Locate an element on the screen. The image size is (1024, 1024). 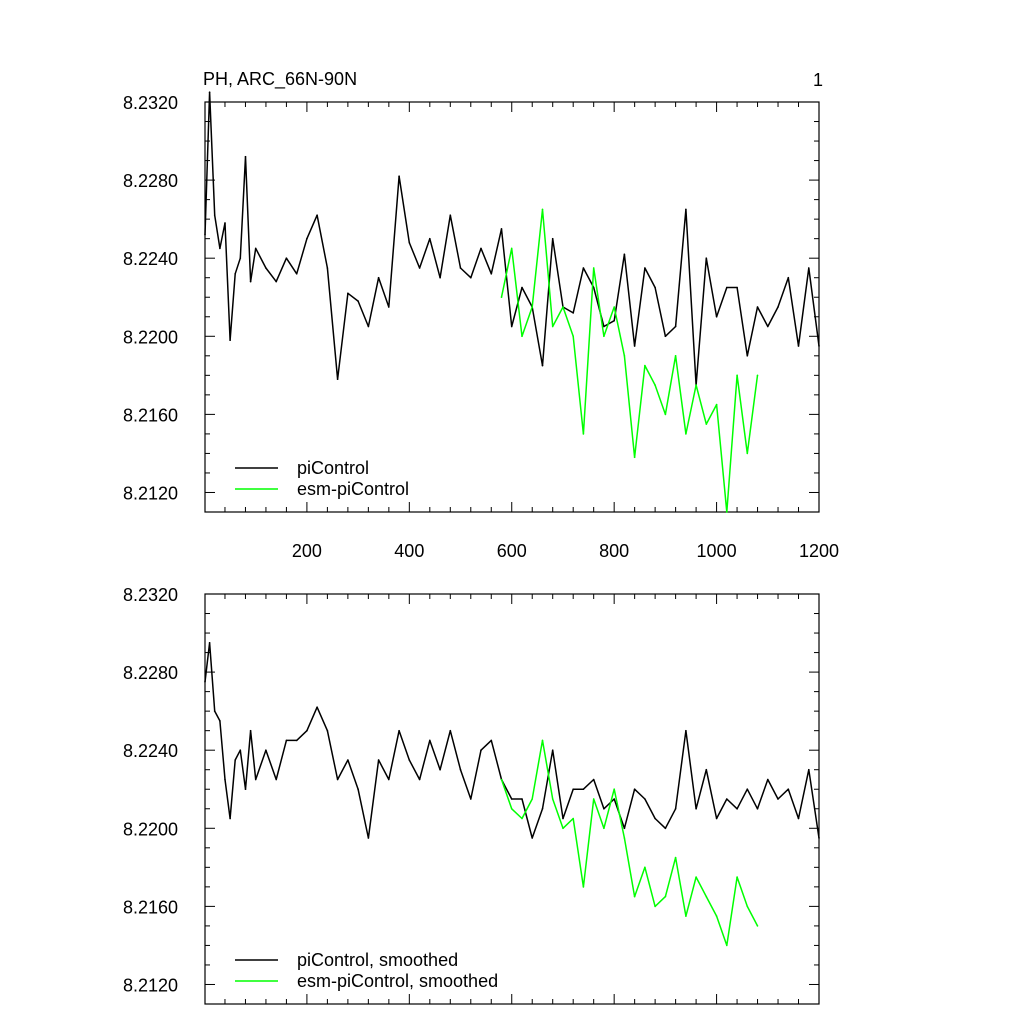
y-tick-label: 8.2280 is located at coordinates (150, 673).